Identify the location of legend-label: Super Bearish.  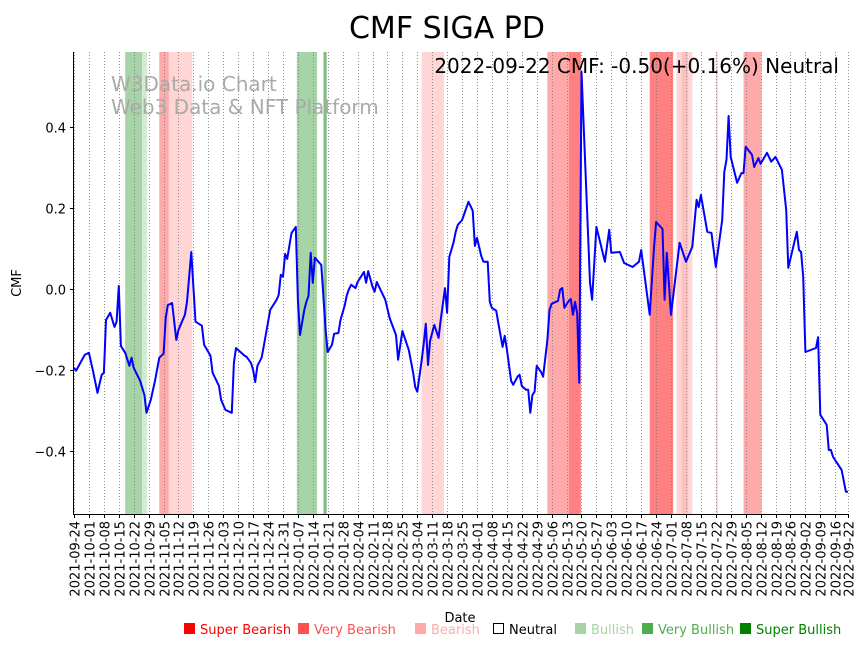
(245, 630).